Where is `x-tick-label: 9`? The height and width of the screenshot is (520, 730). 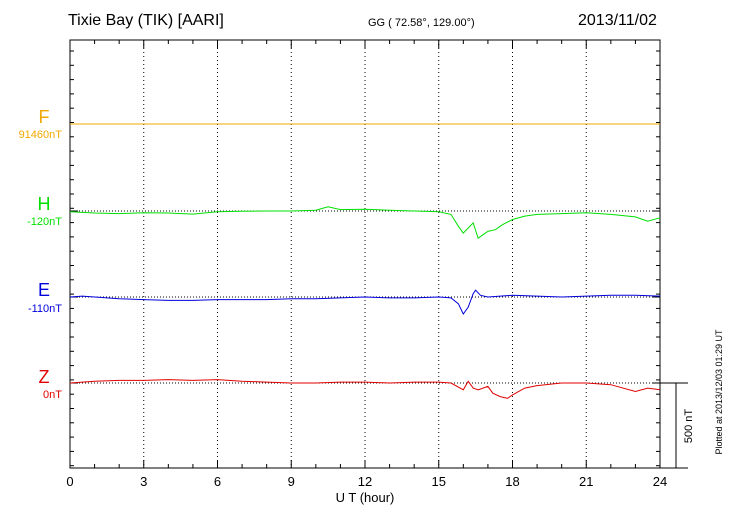 x-tick-label: 9 is located at coordinates (291, 481).